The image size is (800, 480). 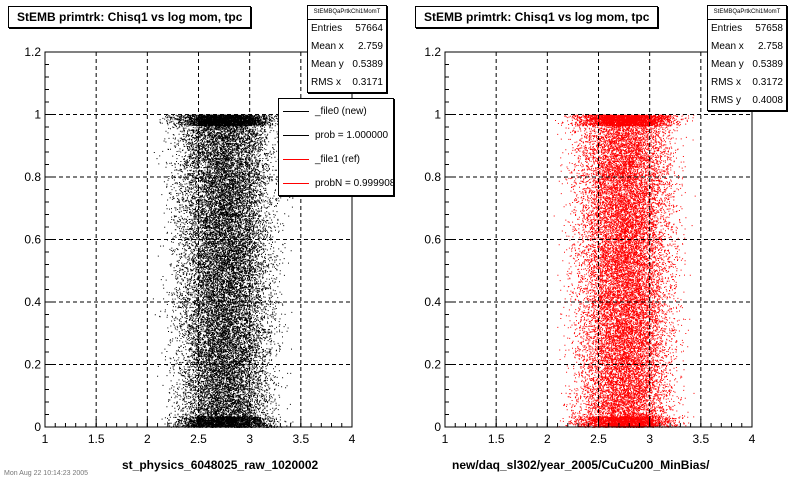 What do you see at coordinates (367, 82) in the screenshot?
I see `stats-value: 0.3171` at bounding box center [367, 82].